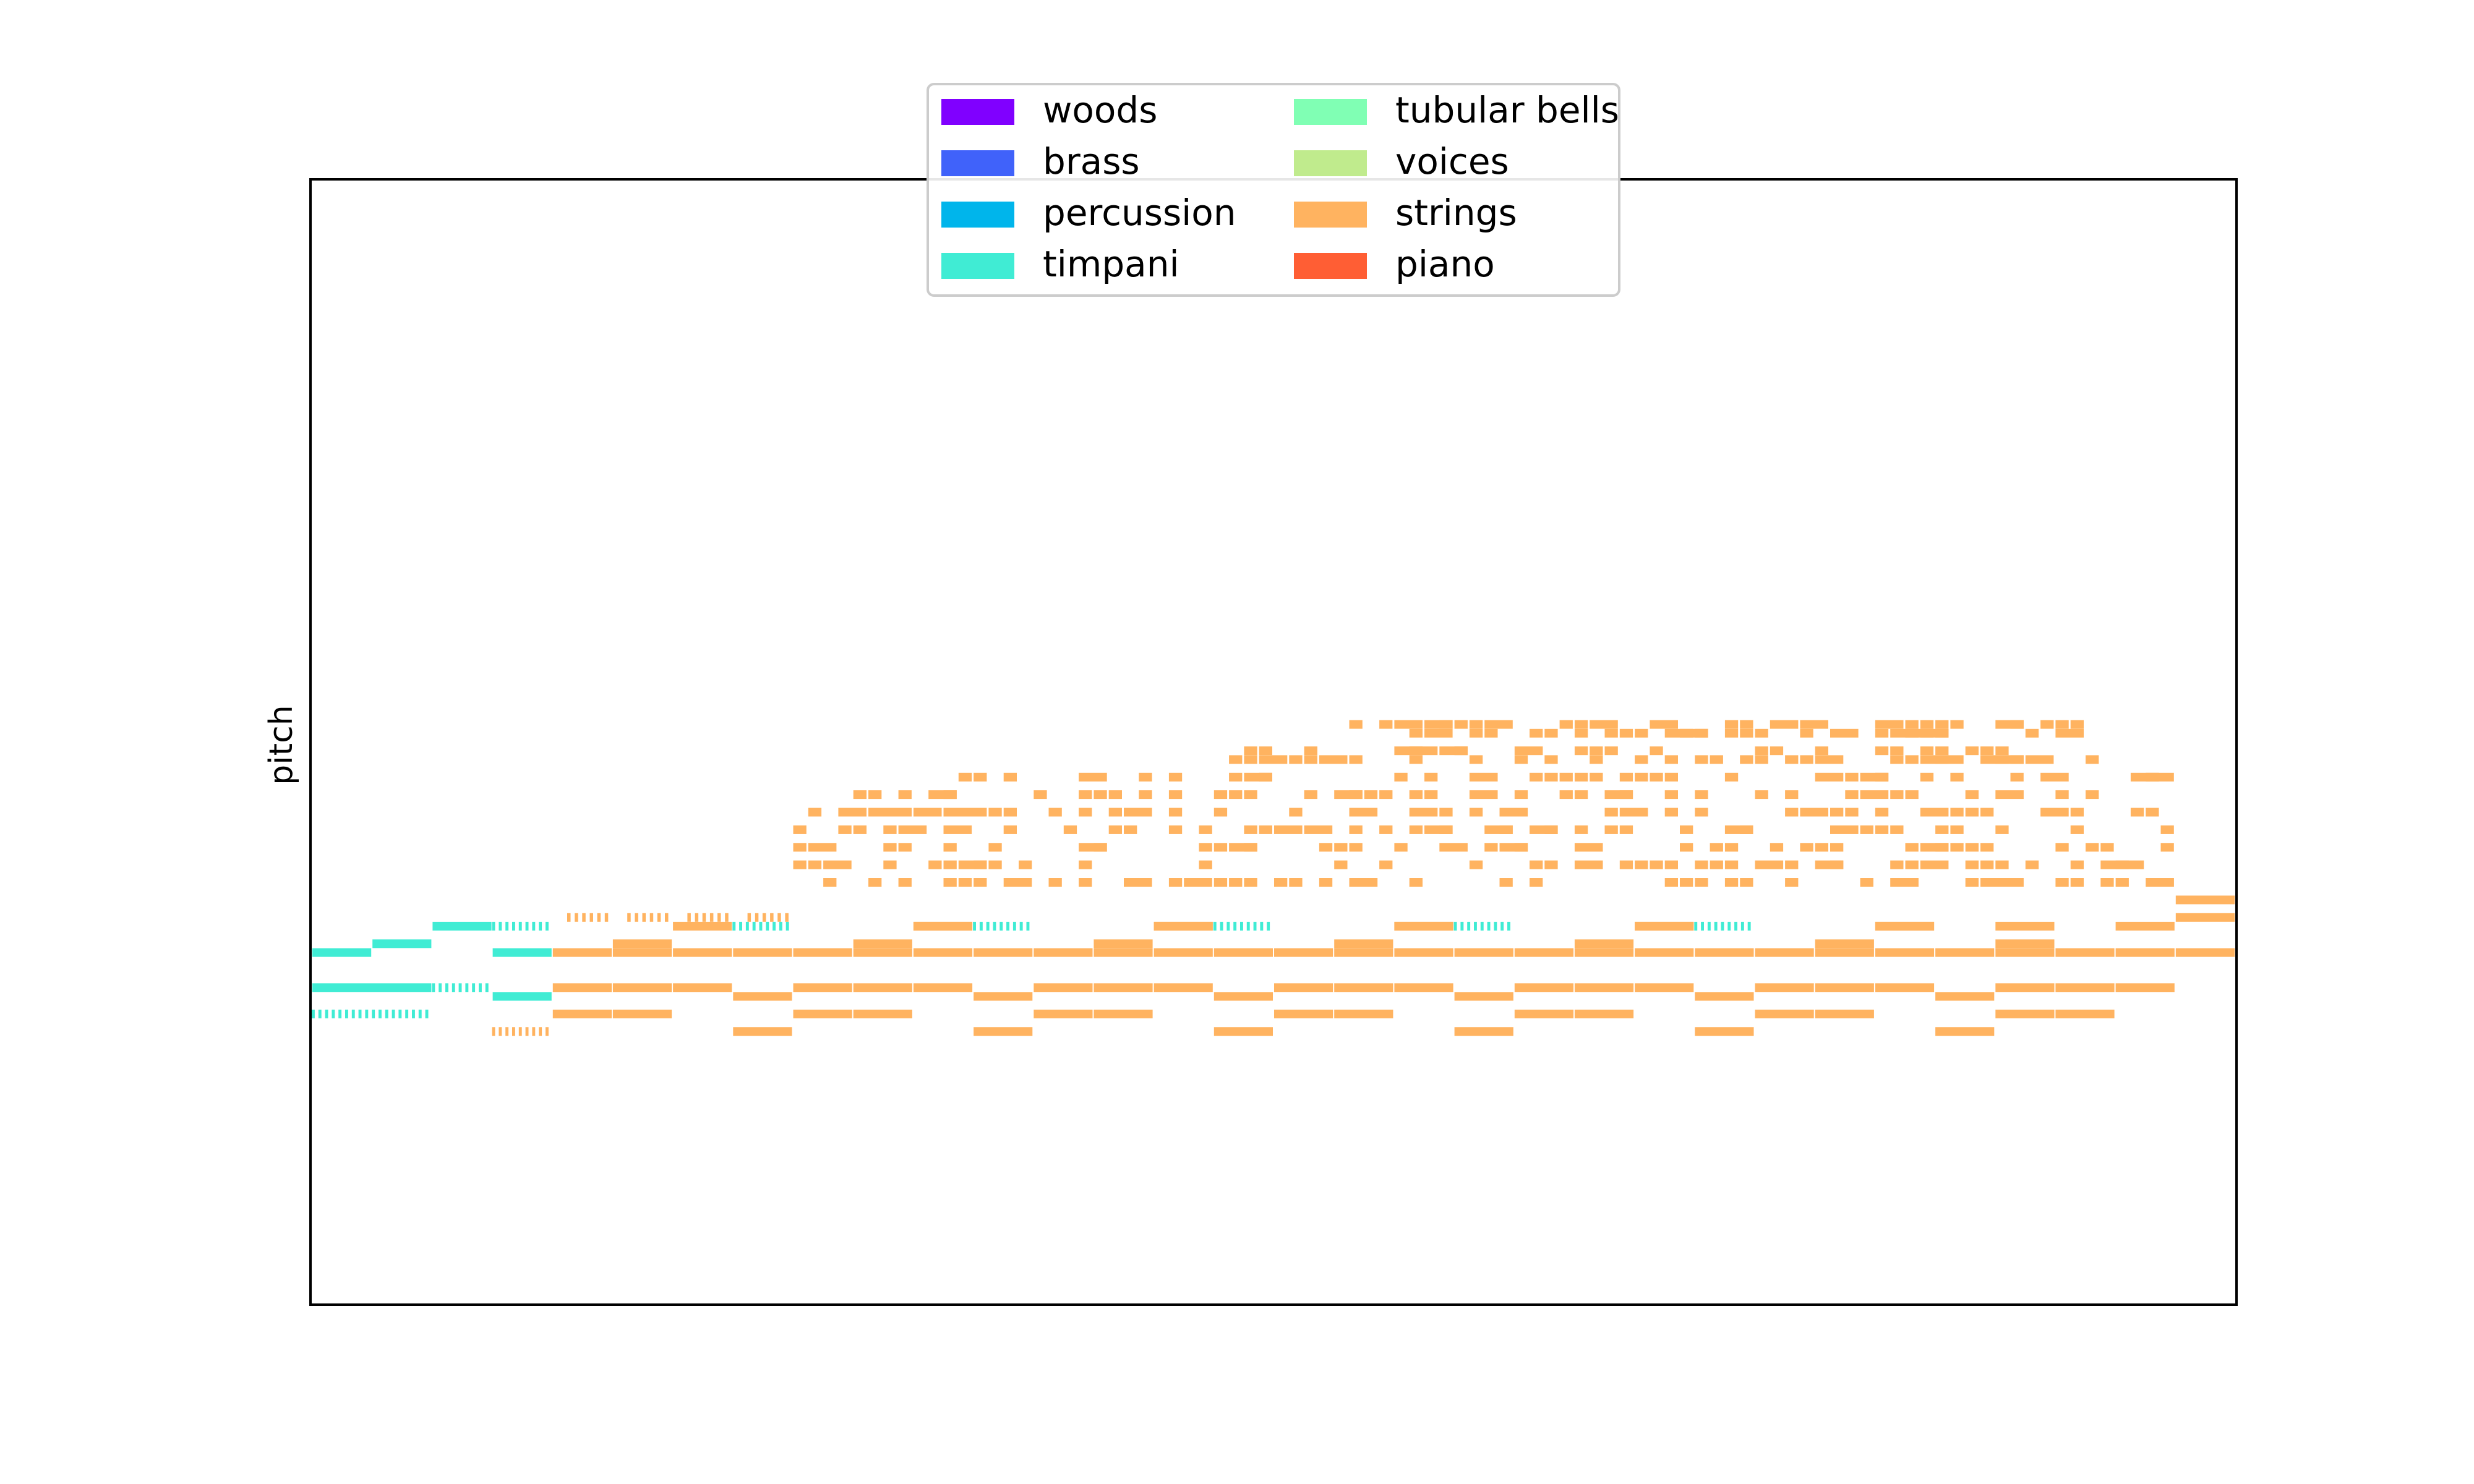 The height and width of the screenshot is (1484, 2474). What do you see at coordinates (1040, 161) in the screenshot?
I see `legend-entry: brass` at bounding box center [1040, 161].